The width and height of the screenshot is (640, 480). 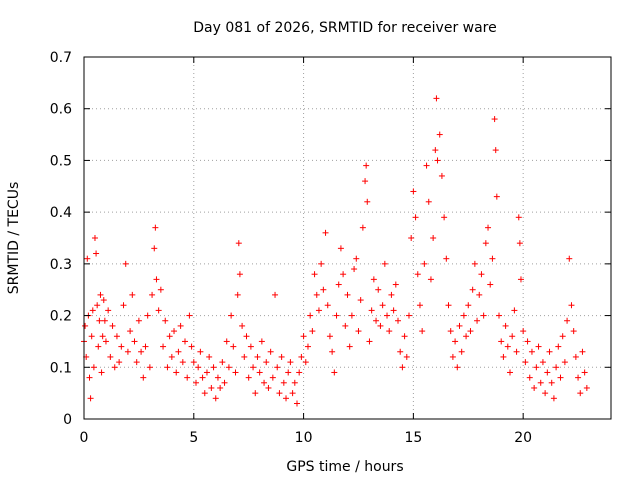 What do you see at coordinates (413, 438) in the screenshot?
I see `x-tick-label: 15` at bounding box center [413, 438].